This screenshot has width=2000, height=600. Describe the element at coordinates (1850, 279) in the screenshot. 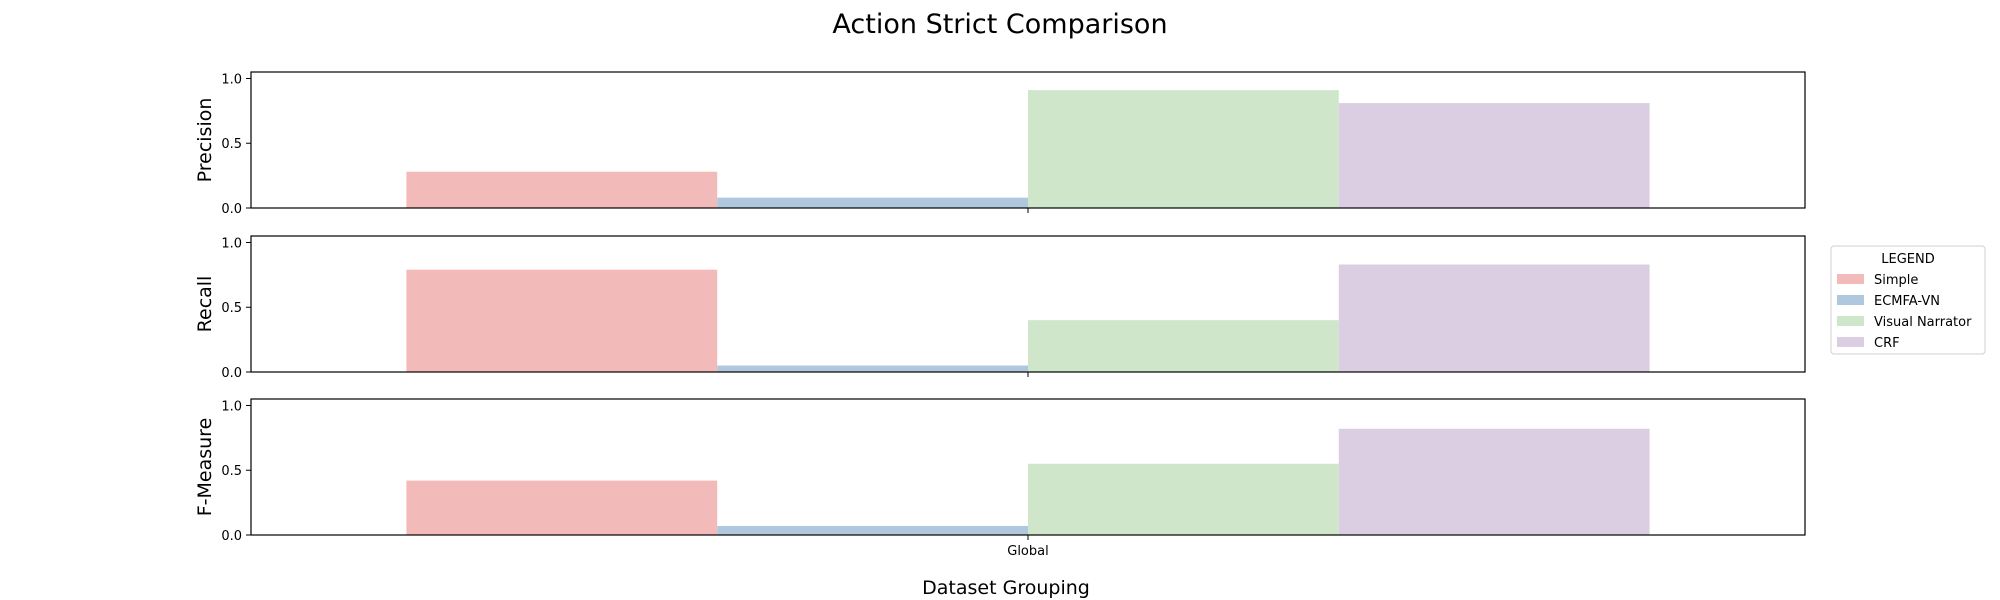

I see `legend-swatch-simple` at that location.